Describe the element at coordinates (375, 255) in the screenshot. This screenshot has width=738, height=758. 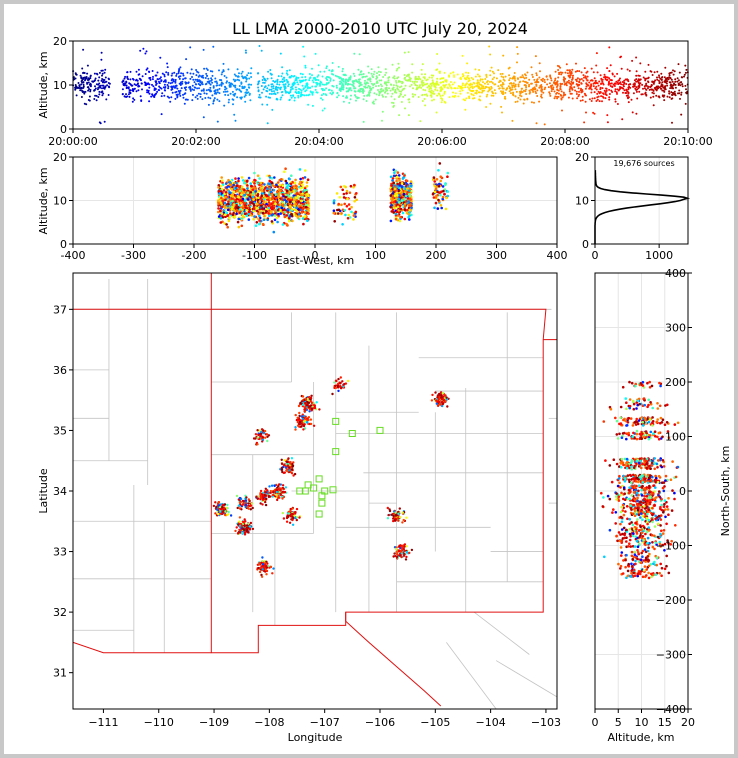
I see `east-west-tick-label: 100` at that location.